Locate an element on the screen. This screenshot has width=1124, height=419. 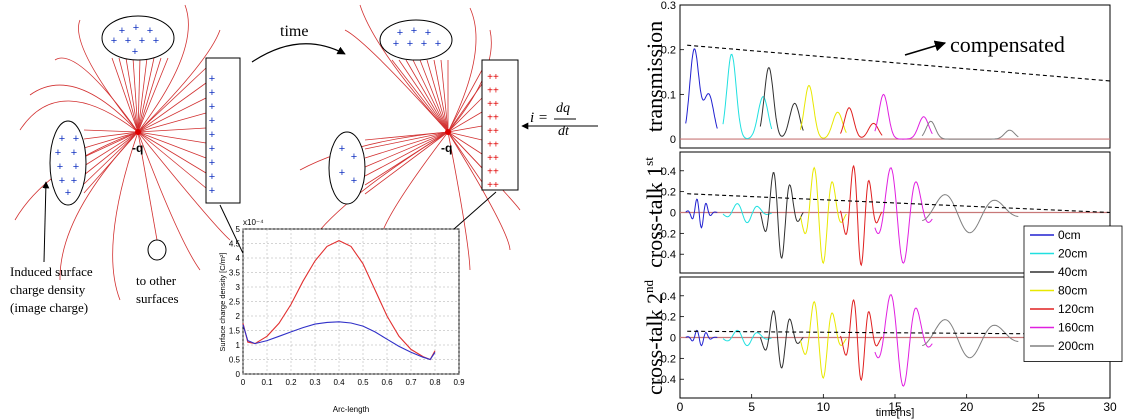
caption-induced-line-1: Induced surface is located at coordinates (51, 271).